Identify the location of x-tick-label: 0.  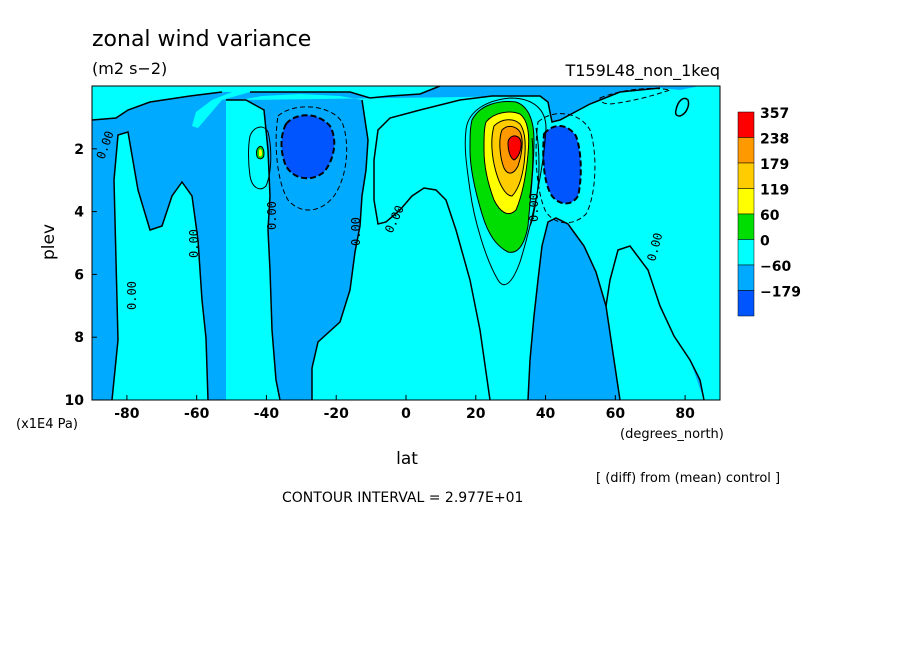
(406, 414).